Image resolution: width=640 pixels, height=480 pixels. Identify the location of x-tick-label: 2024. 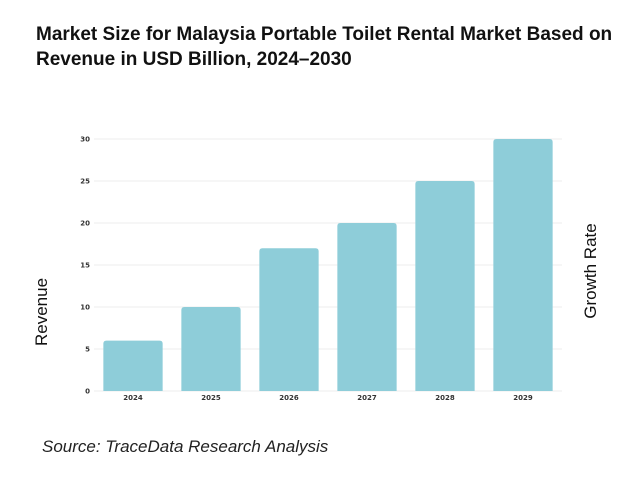
(133, 398).